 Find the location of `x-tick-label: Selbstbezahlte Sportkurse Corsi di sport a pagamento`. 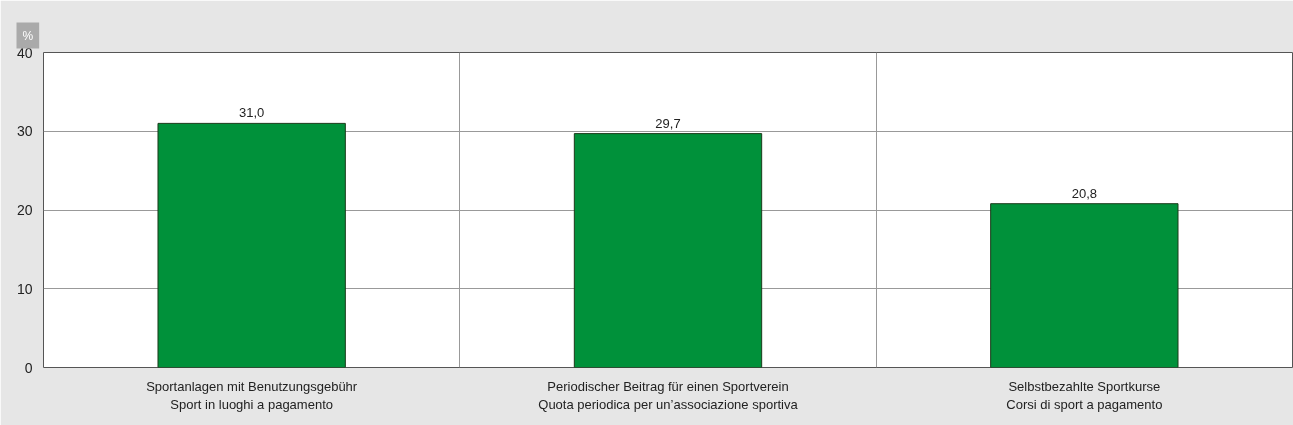

x-tick-label: Selbstbezahlte Sportkurse Corsi di sport a pagamento is located at coordinates (1084, 395).